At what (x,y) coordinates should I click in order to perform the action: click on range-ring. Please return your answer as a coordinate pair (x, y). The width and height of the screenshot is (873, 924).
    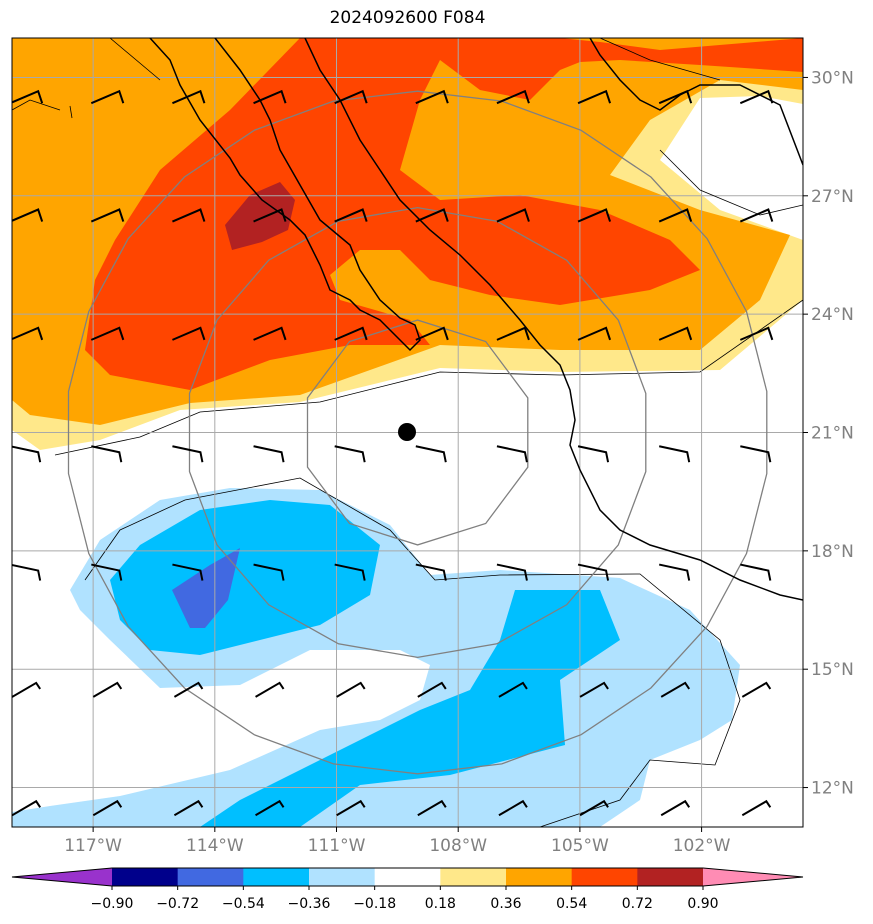
    Looking at the image, I should click on (417, 432).